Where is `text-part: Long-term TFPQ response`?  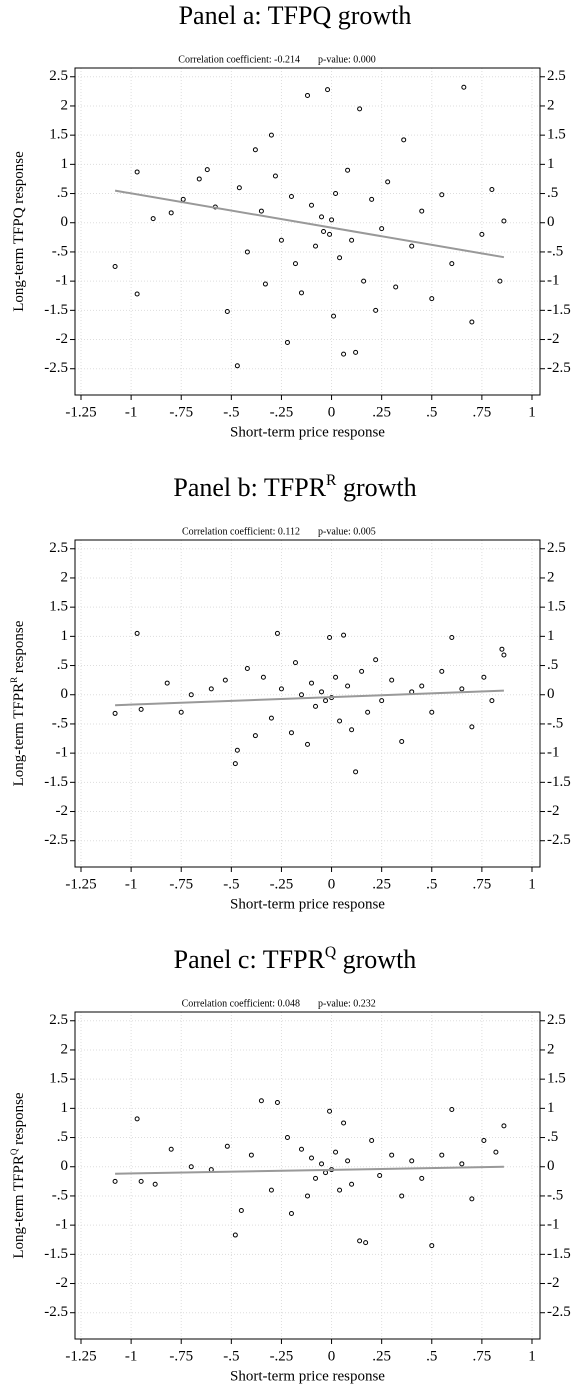
text-part: Long-term TFPQ response is located at coordinates (19, 231).